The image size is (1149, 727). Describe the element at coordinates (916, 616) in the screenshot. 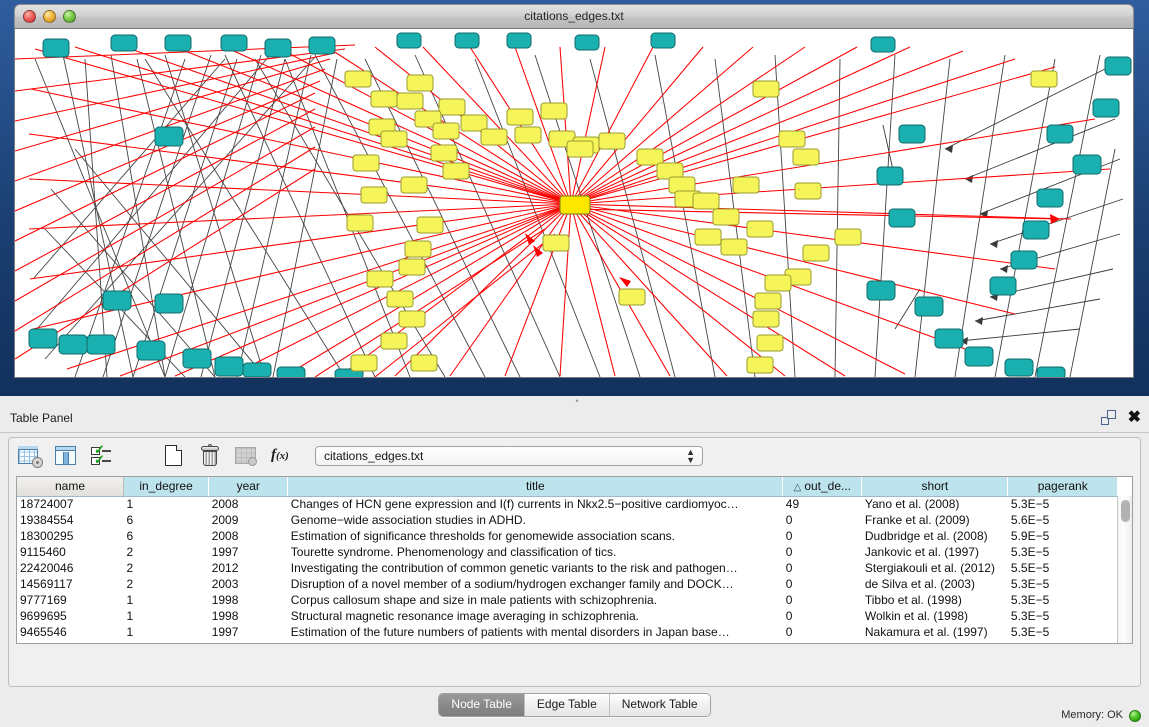

I see `cell-short: Wolkin et al. (1998)` at that location.